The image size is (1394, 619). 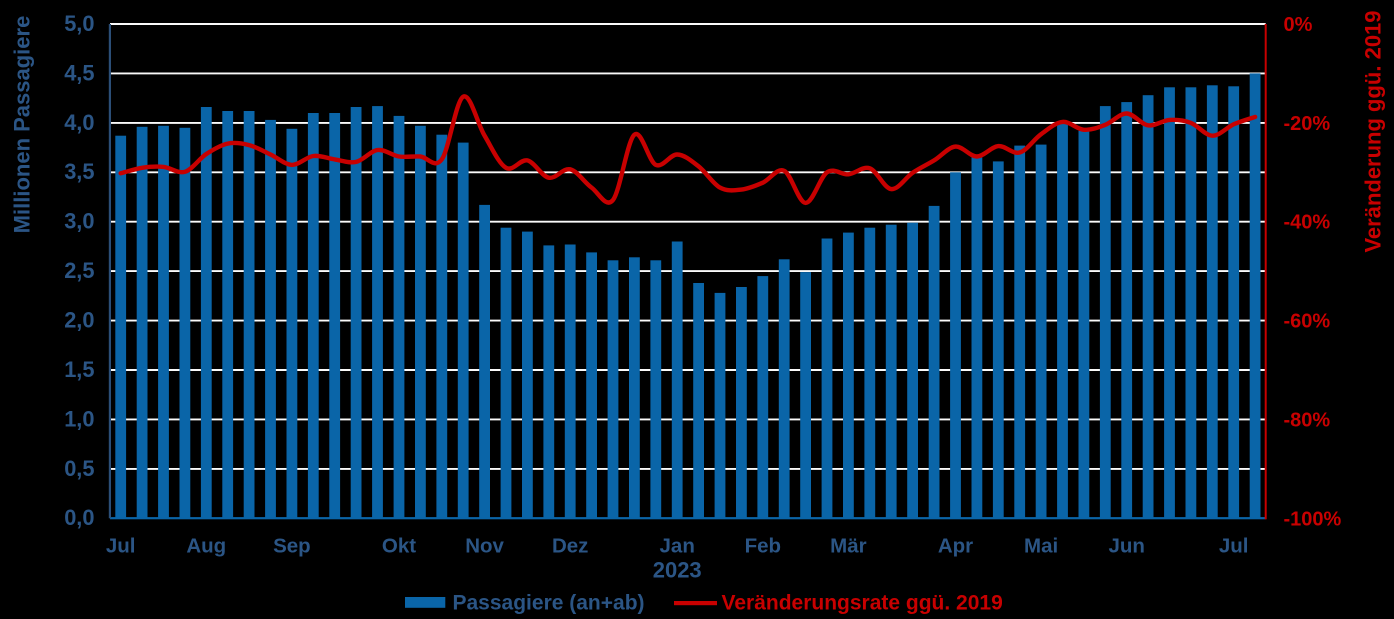 I want to click on svg-text: Jan, so click(x=677, y=546).